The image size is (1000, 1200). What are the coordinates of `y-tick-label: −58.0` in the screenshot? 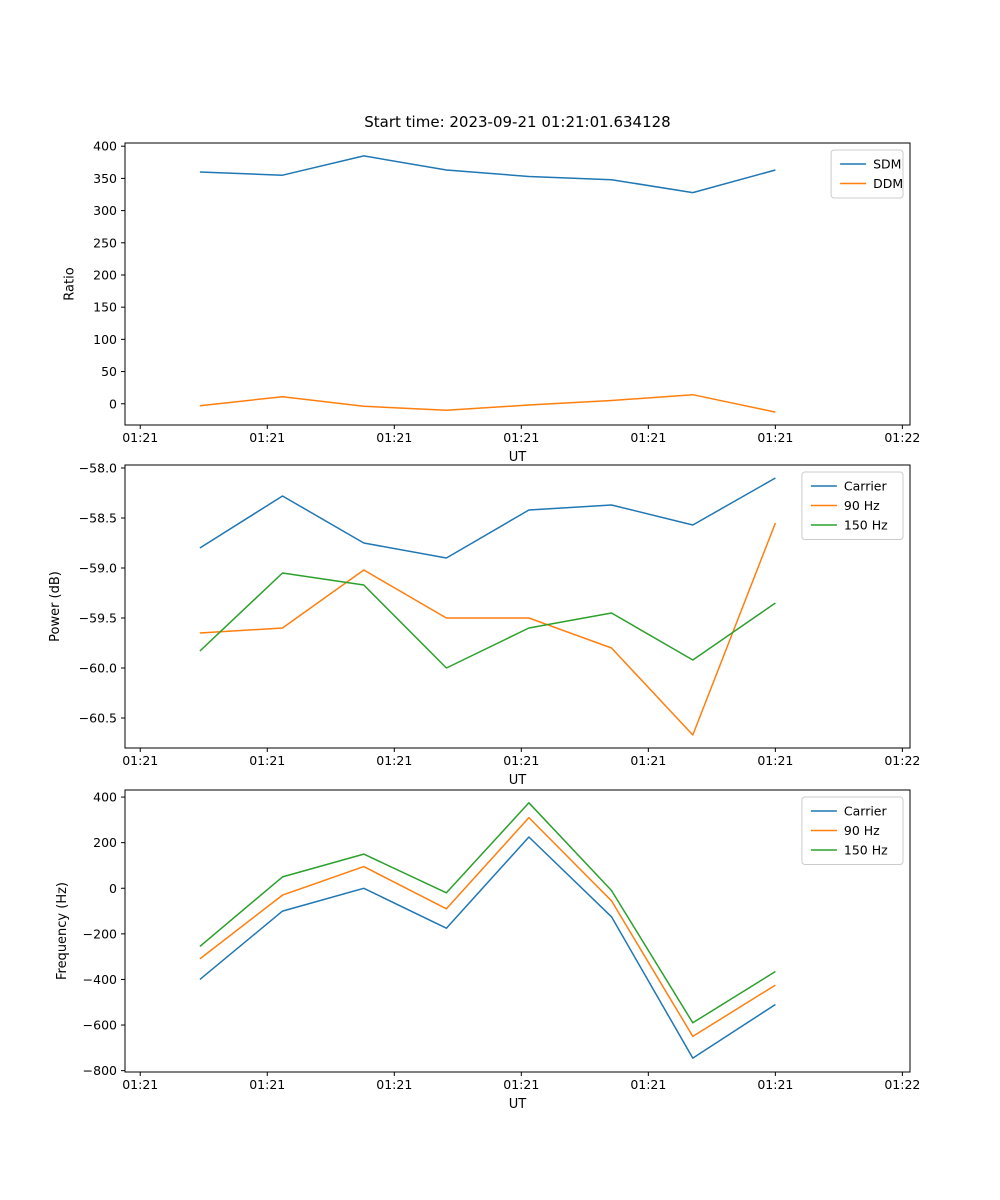 It's located at (98, 468).